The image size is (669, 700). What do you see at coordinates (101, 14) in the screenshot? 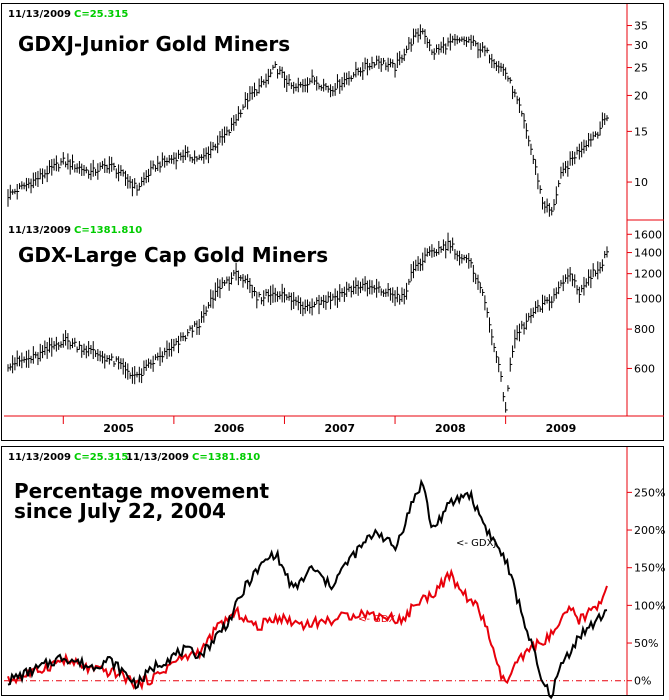
I see `gdxj-close-label: C=25.315` at bounding box center [101, 14].